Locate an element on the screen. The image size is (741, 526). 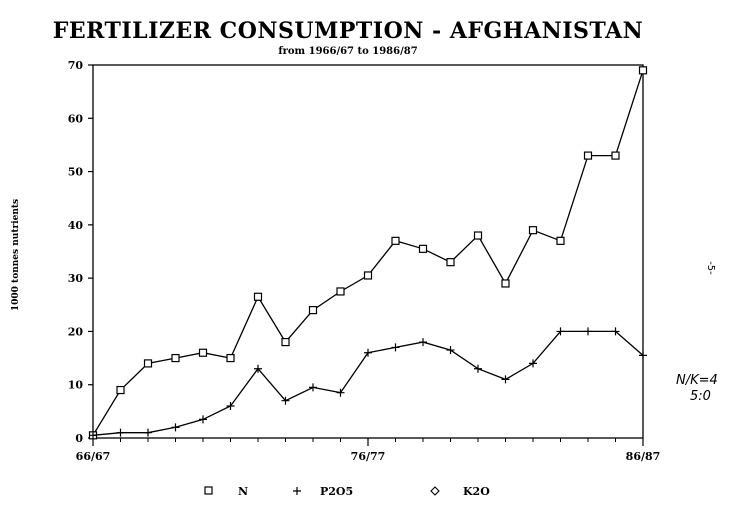
x-axis-ticks: 66/67 76/77 86/87 is located at coordinates (368, 450).